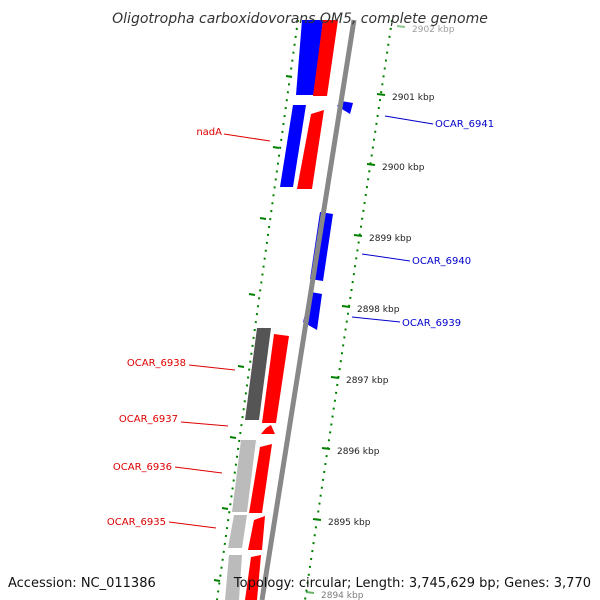 Image resolution: width=600 pixels, height=600 pixels. What do you see at coordinates (413, 98) in the screenshot?
I see `scale-tick-label: 2901 kbp` at bounding box center [413, 98].